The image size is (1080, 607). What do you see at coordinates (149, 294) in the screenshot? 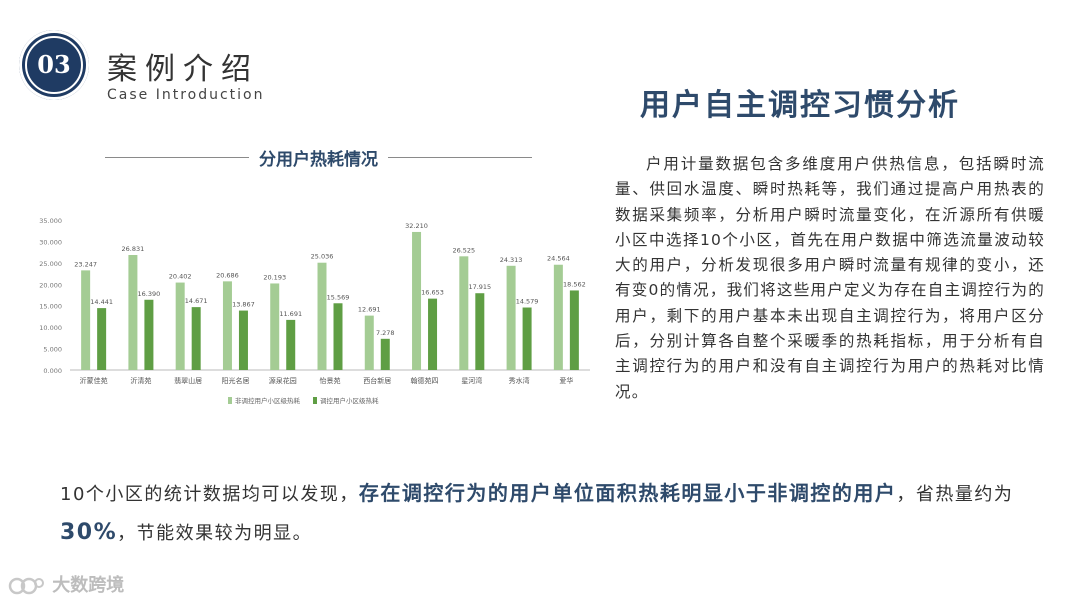
I see `data-label: 16.390` at bounding box center [149, 294].